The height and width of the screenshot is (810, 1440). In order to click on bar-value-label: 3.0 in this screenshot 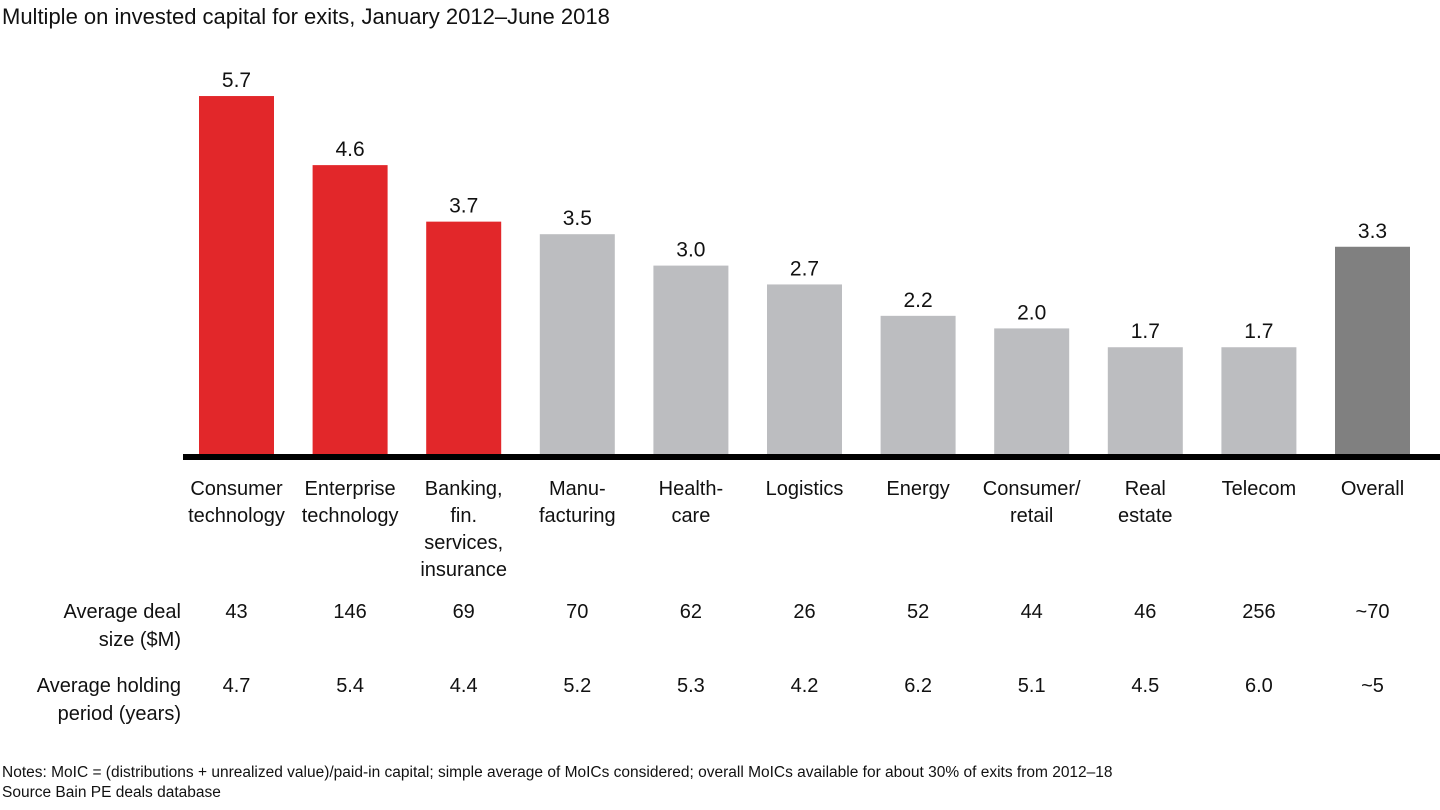, I will do `click(690, 250)`.